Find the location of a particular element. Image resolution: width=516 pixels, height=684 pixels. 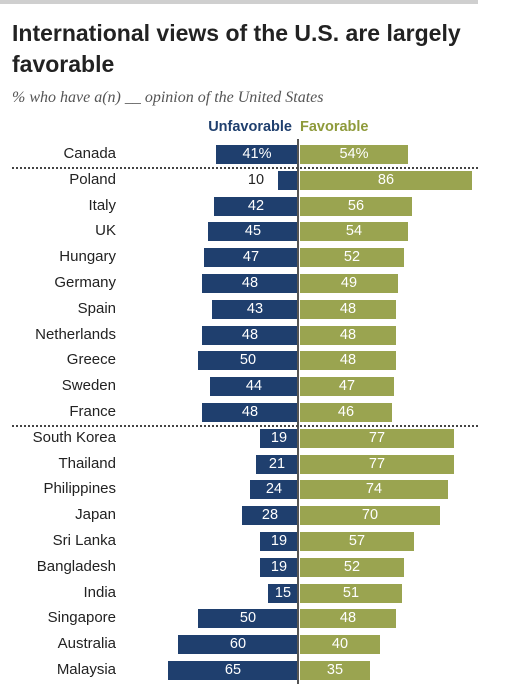

unfavorable-value-label: 60 is located at coordinates (238, 644).